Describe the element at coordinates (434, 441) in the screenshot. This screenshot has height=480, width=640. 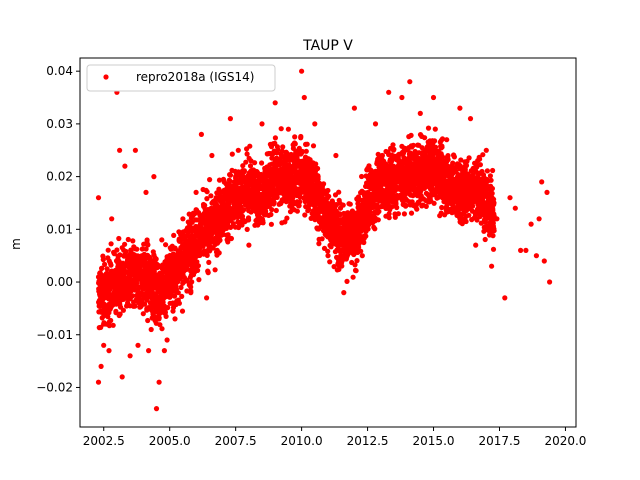
I see `x-tick-label: 2015.0` at that location.